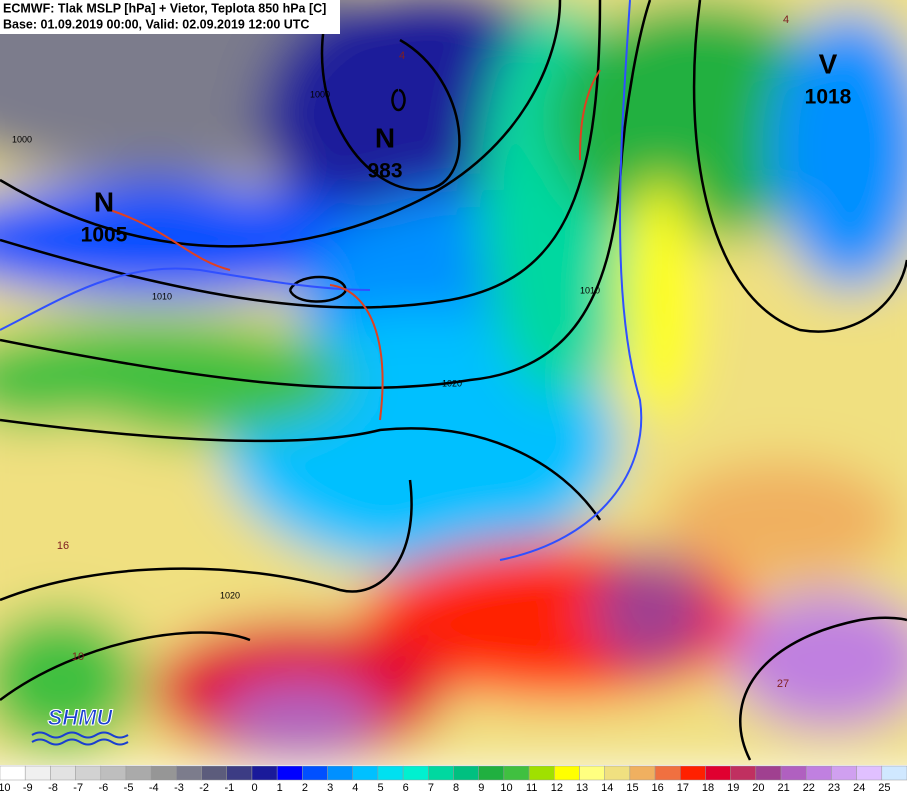  I want to click on colorbar-label: 6, so click(406, 788).